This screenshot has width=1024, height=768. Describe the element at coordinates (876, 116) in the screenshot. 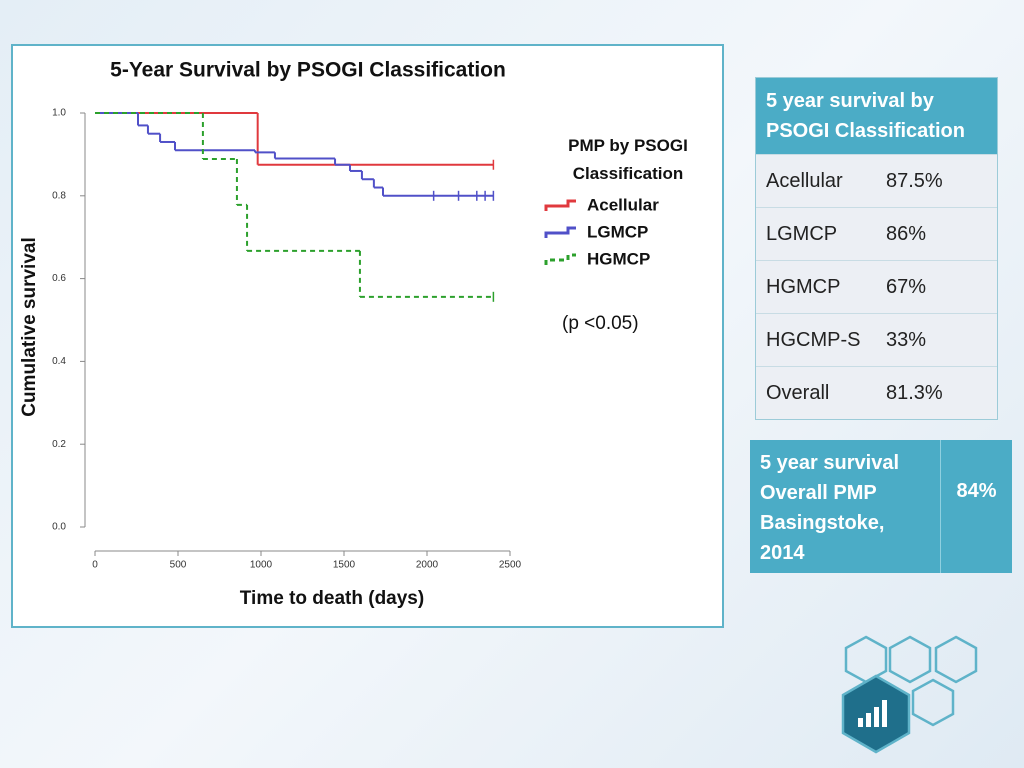

I see `table-header: 5 year survival by PSOGI Classification` at that location.